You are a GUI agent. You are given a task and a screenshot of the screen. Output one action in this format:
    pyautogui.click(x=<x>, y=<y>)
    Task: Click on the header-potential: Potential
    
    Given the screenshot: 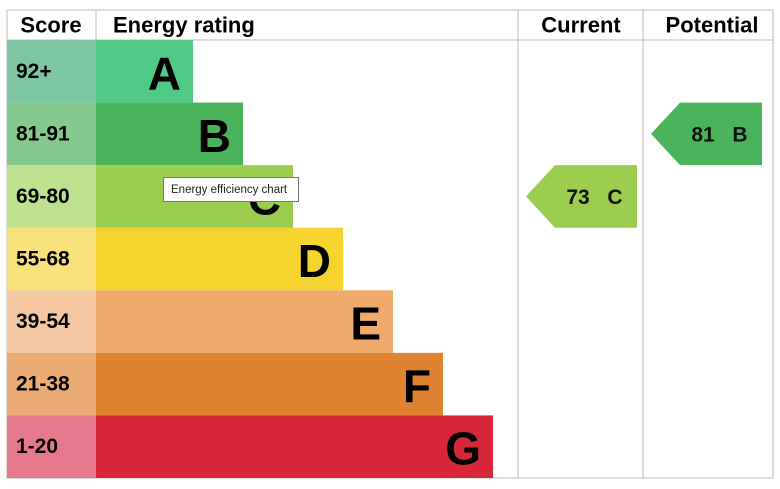 What is the action you would take?
    pyautogui.click(x=712, y=25)
    